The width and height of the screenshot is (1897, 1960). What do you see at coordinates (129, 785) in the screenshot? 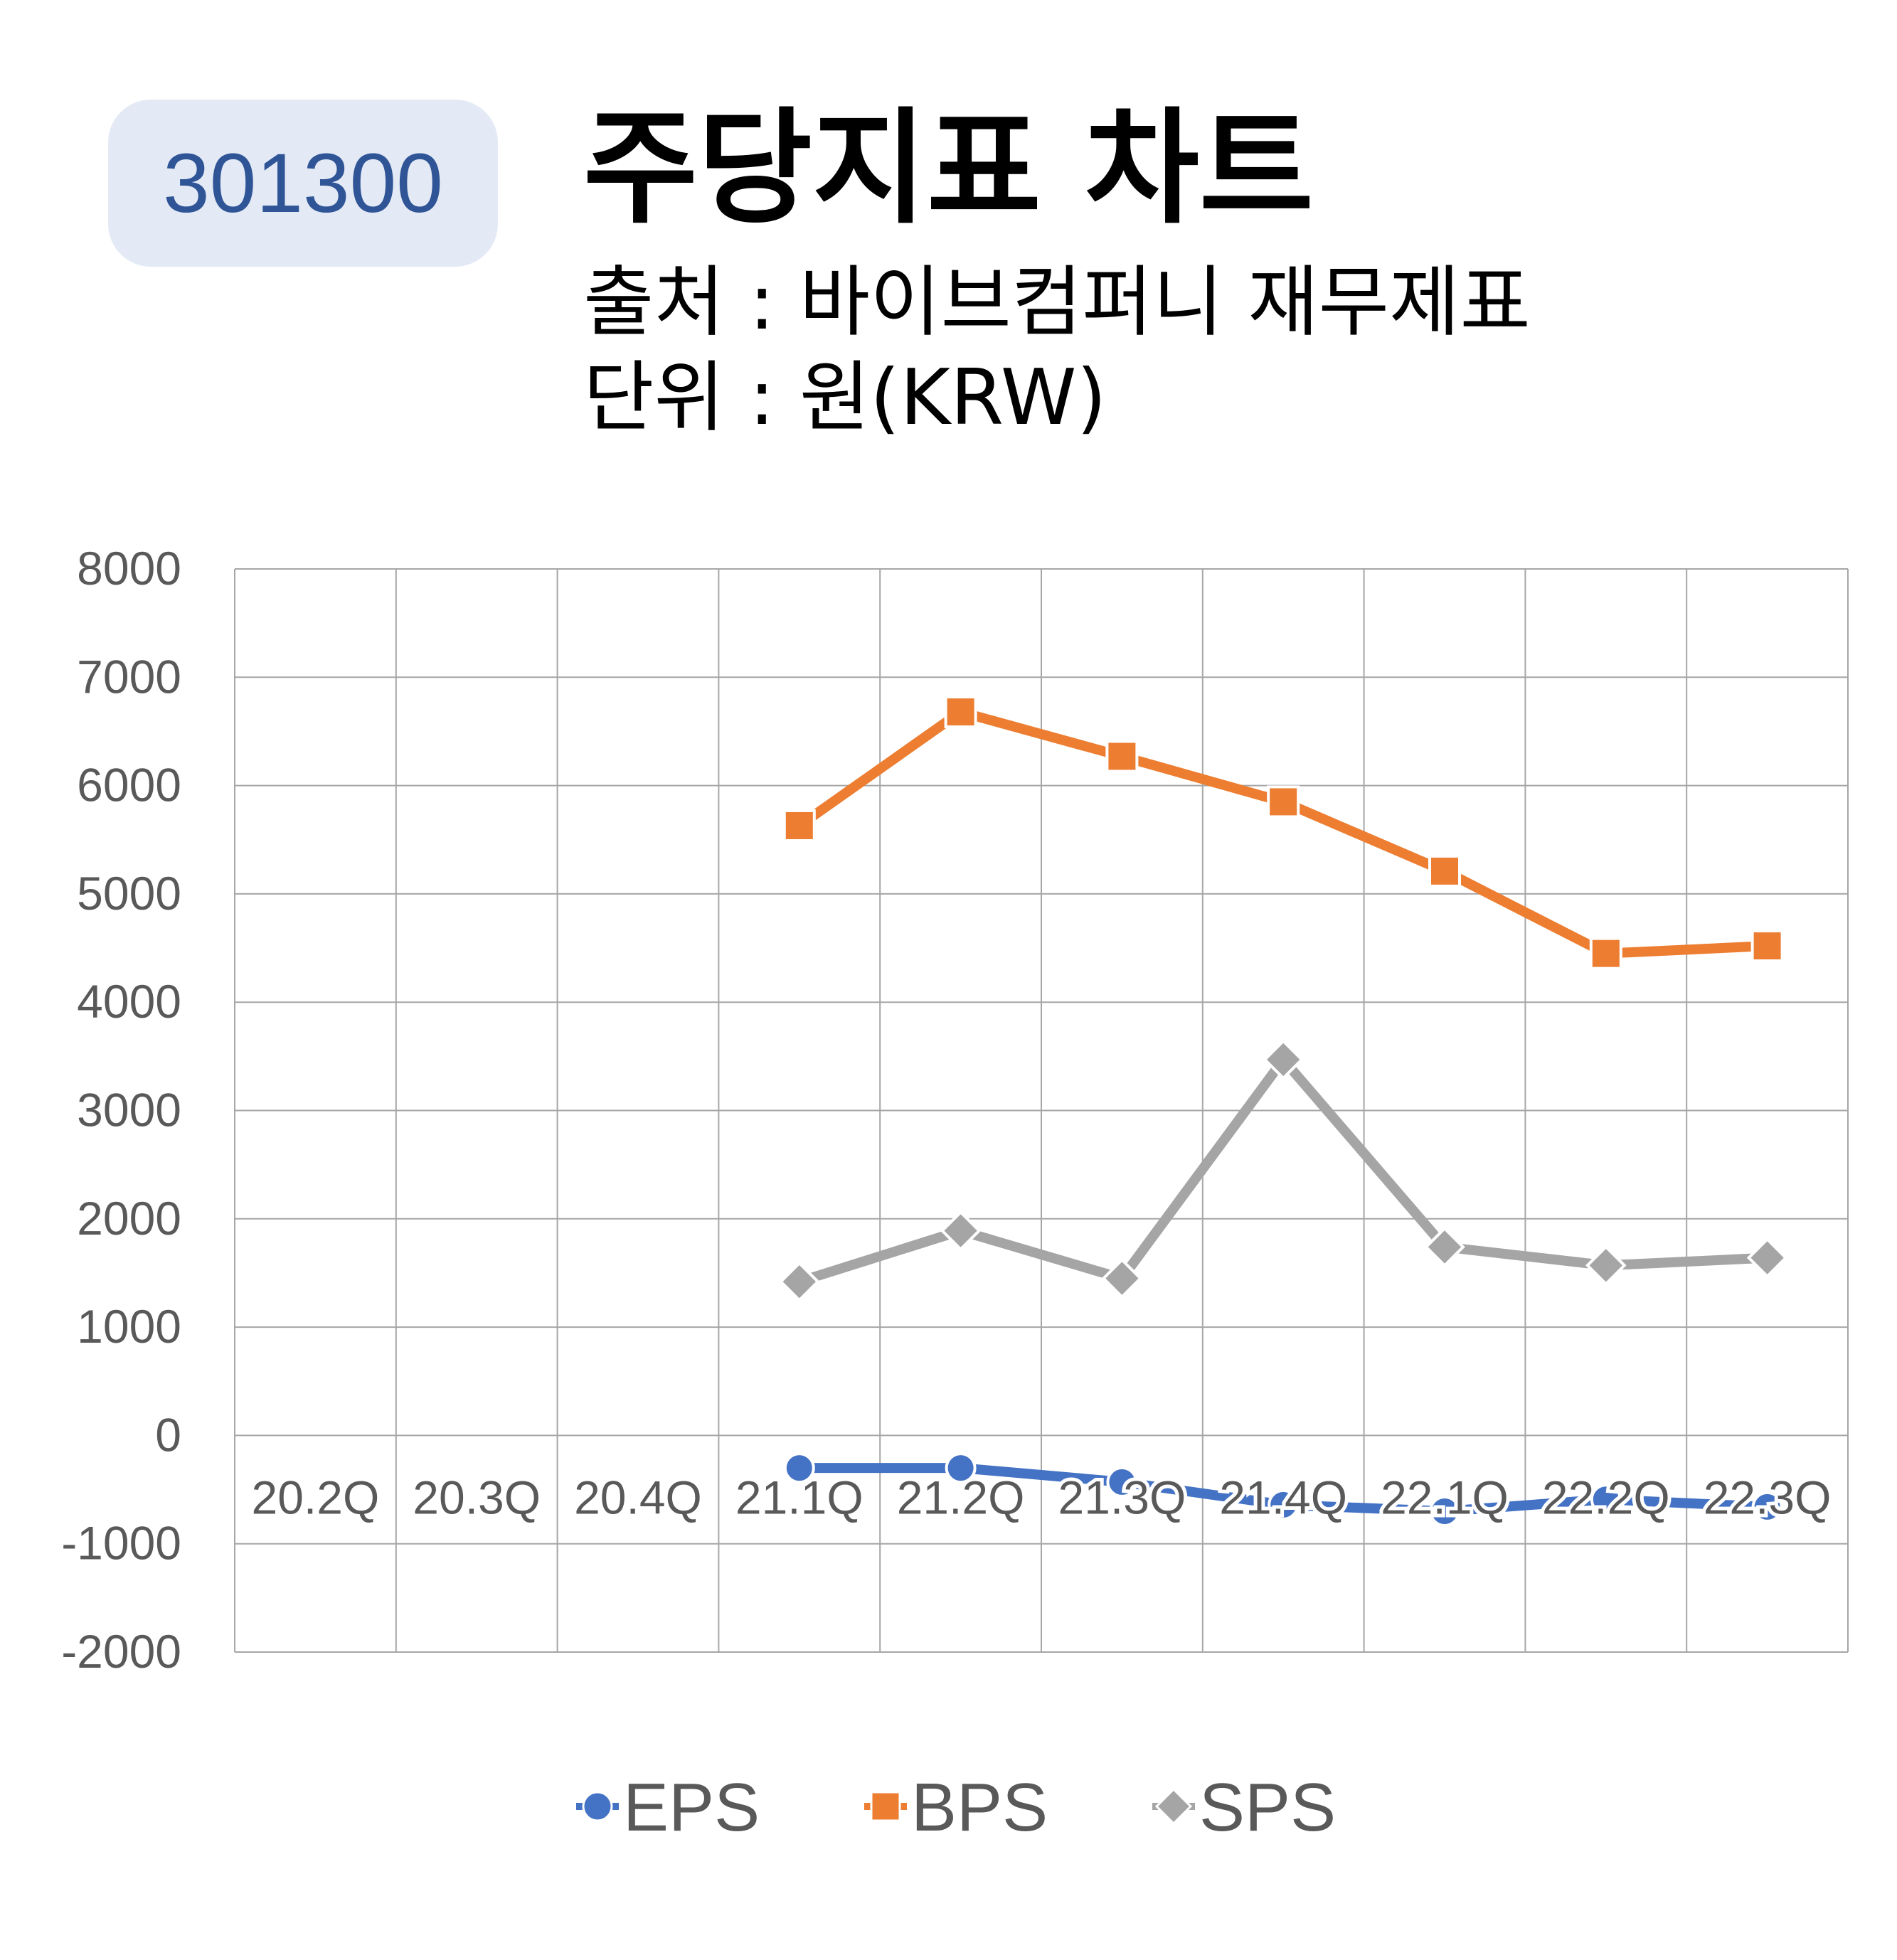
I see `y-tick-label: 6000` at bounding box center [129, 785].